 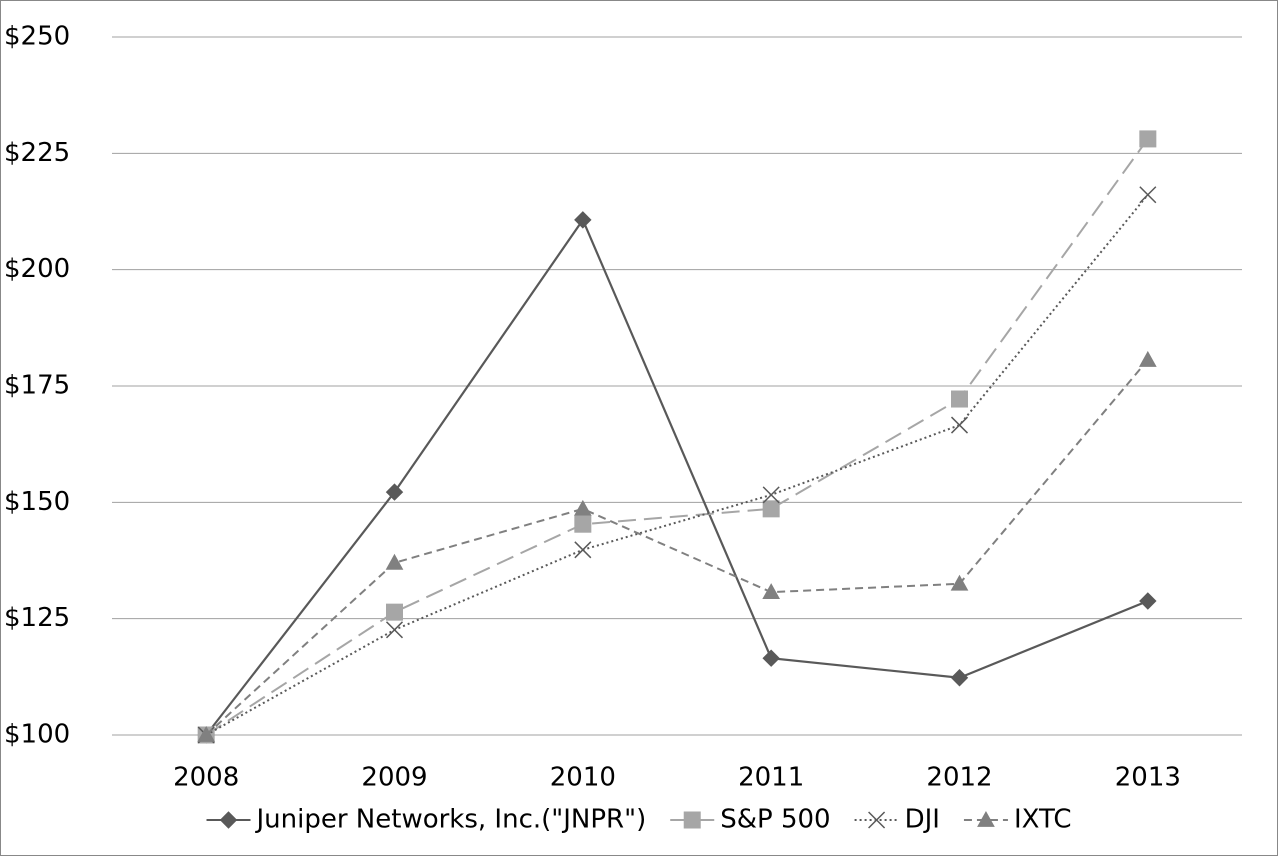 I want to click on x-tick-label: 2011, so click(x=771, y=778).